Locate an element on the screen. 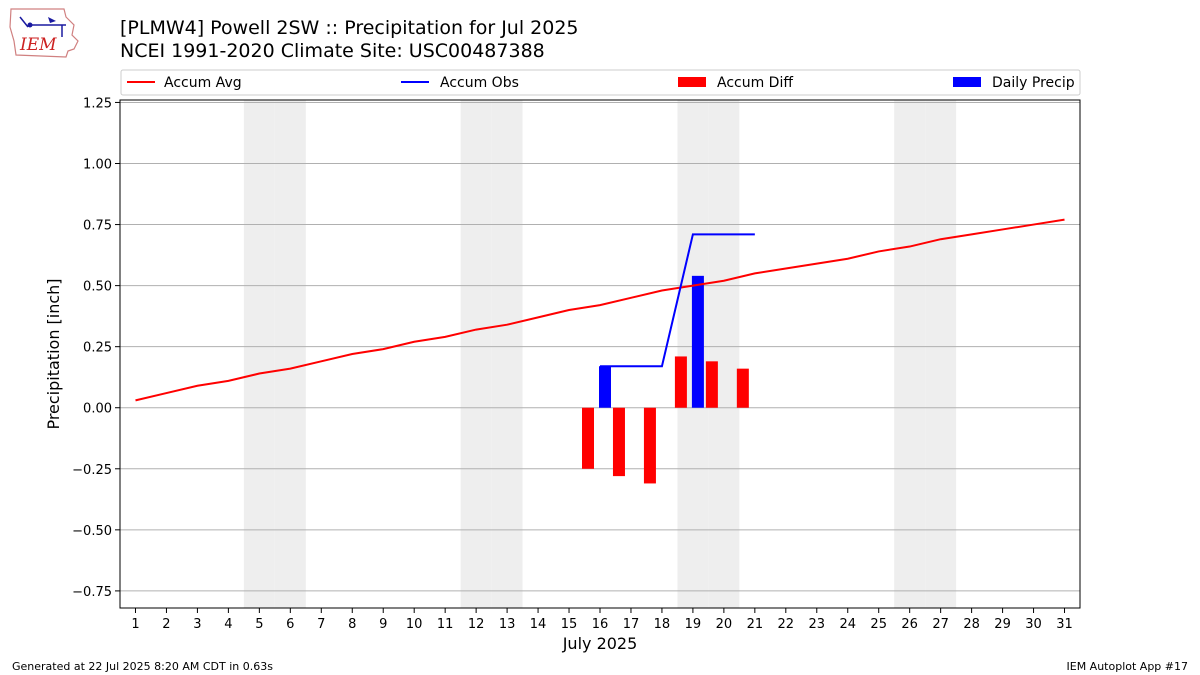 The height and width of the screenshot is (675, 1200). x-tick-label: 5 is located at coordinates (259, 624).